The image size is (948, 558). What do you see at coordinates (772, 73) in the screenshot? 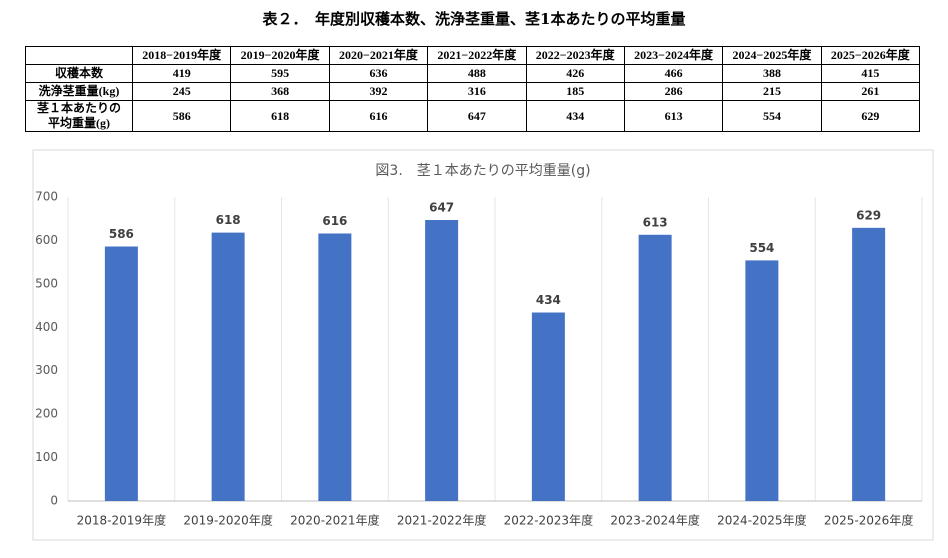
I see `cell: 388` at bounding box center [772, 73].